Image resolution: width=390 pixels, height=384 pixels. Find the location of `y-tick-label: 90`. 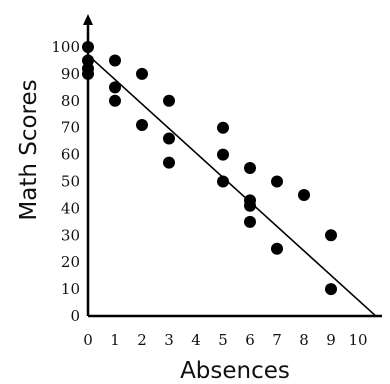

y-tick-label: 90 is located at coordinates (70, 74).